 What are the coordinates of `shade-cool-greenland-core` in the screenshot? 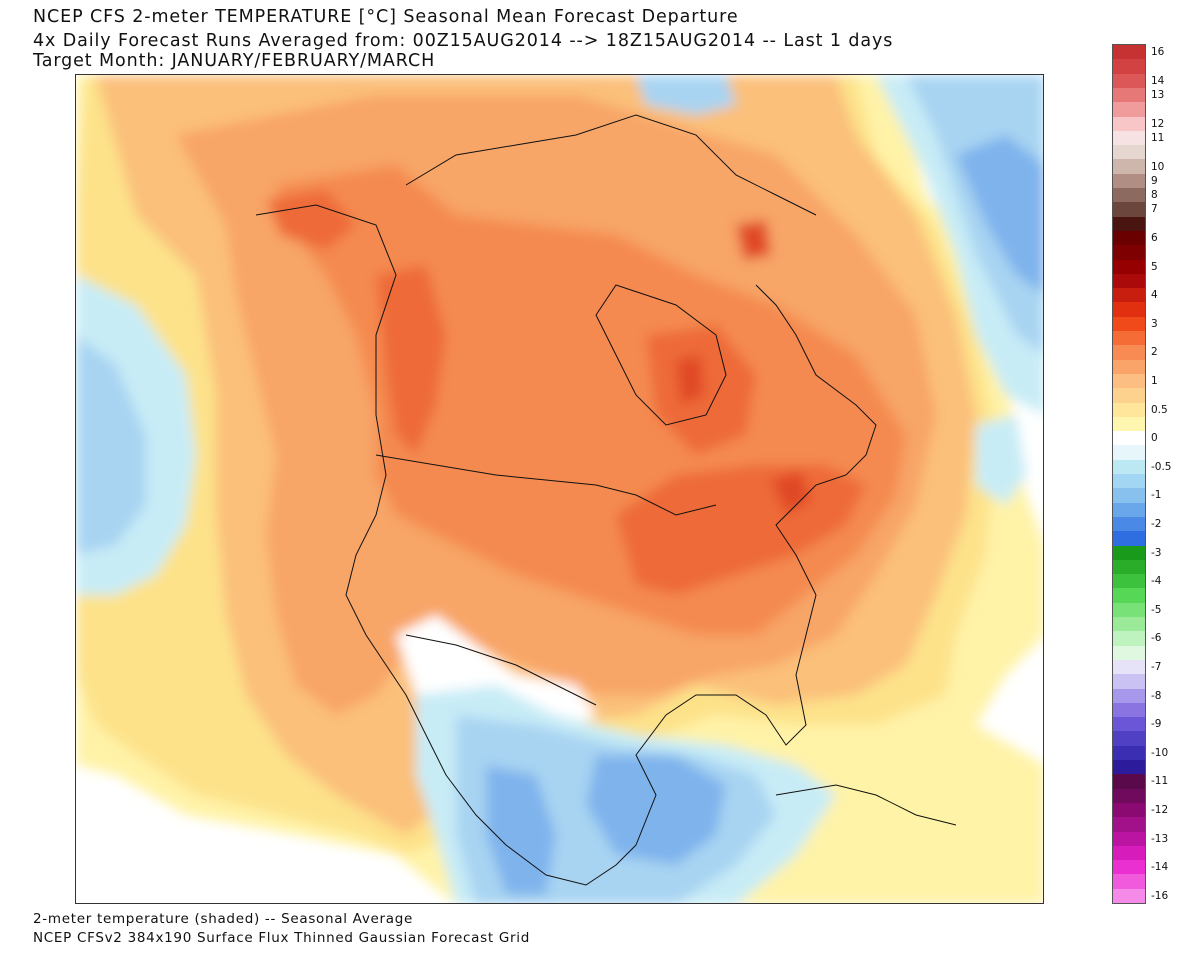 It's located at (999, 214).